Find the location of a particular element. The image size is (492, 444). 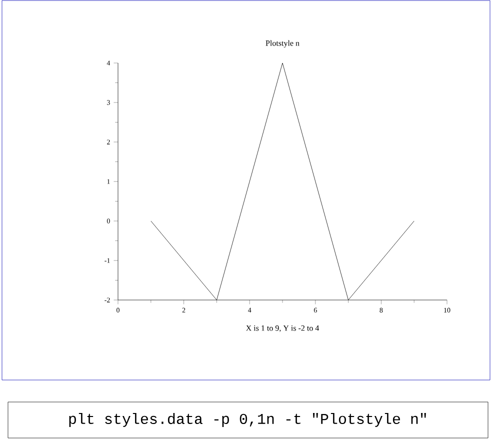

x-axis-title: X is 1 to 9, Y is -2 to 4 is located at coordinates (283, 328).